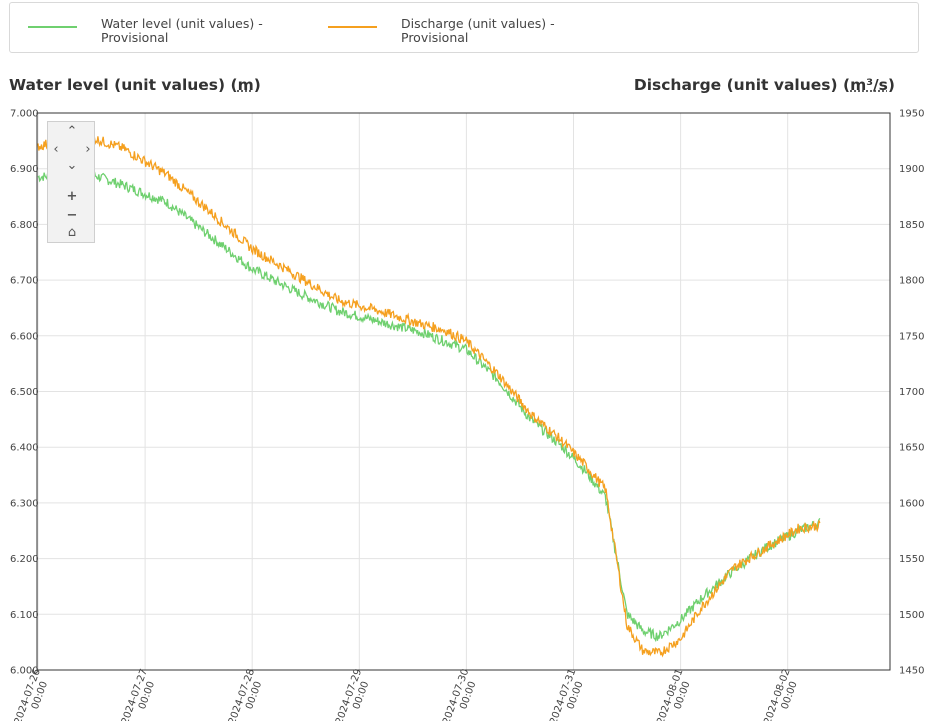 This screenshot has height=721, width=935. I want to click on pan-down-icon: ⌄, so click(72, 165).